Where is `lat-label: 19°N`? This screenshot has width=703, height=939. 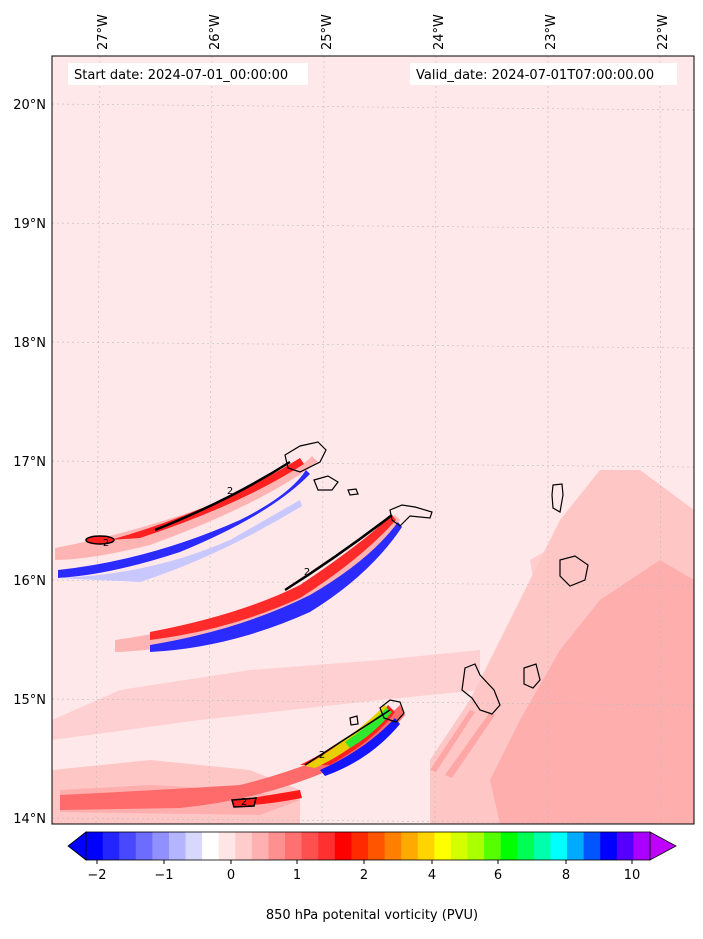
lat-label: 19°N is located at coordinates (29, 224).